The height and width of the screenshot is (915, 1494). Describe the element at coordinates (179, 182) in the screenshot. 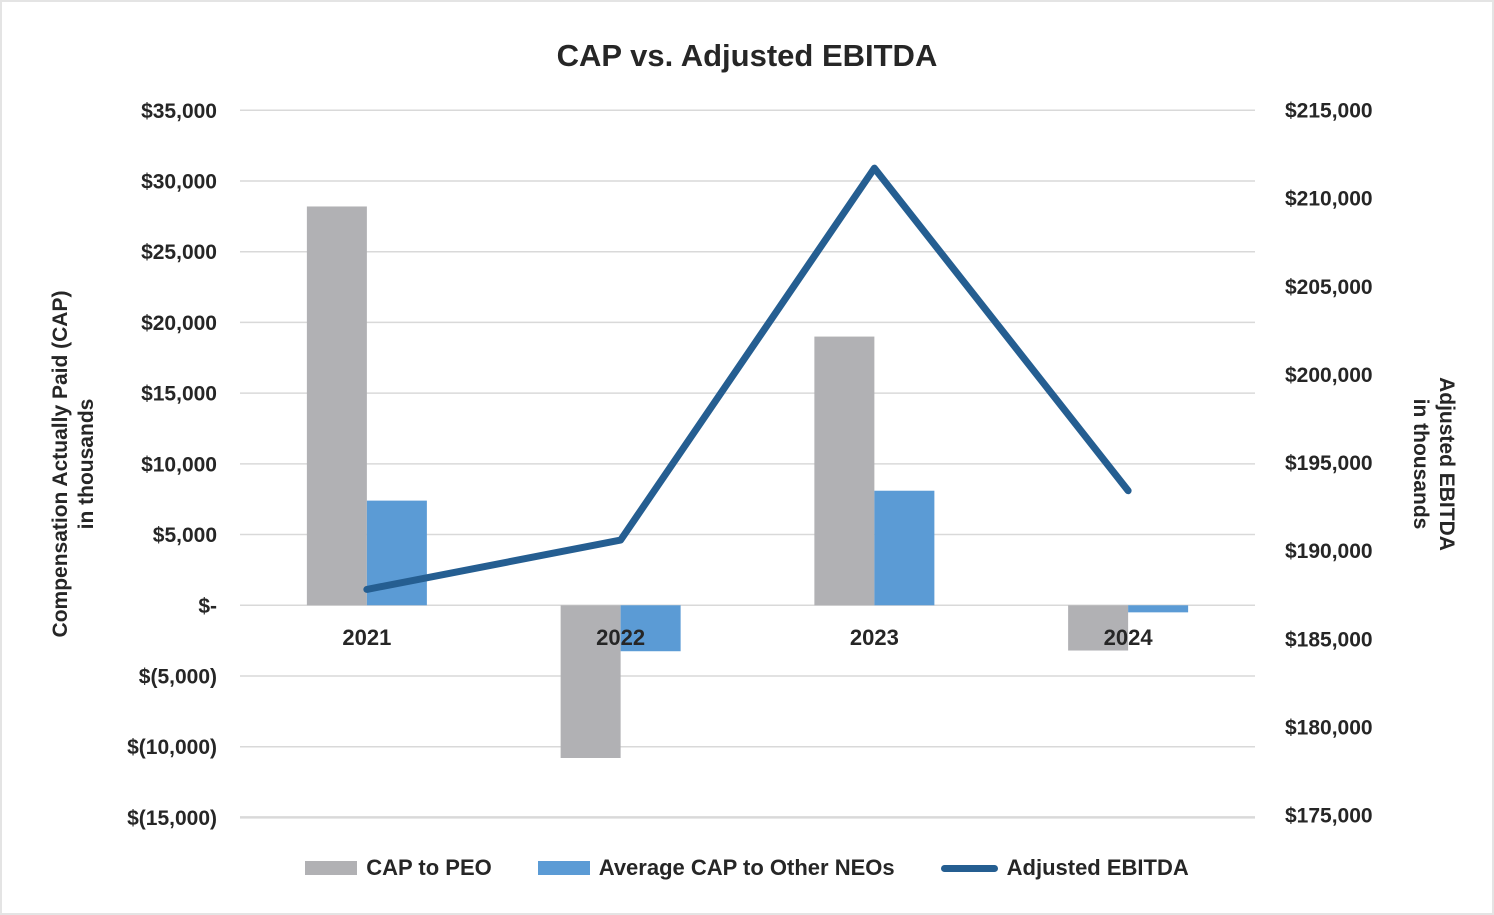

I see `left-axis-tick-label: $30,000` at that location.